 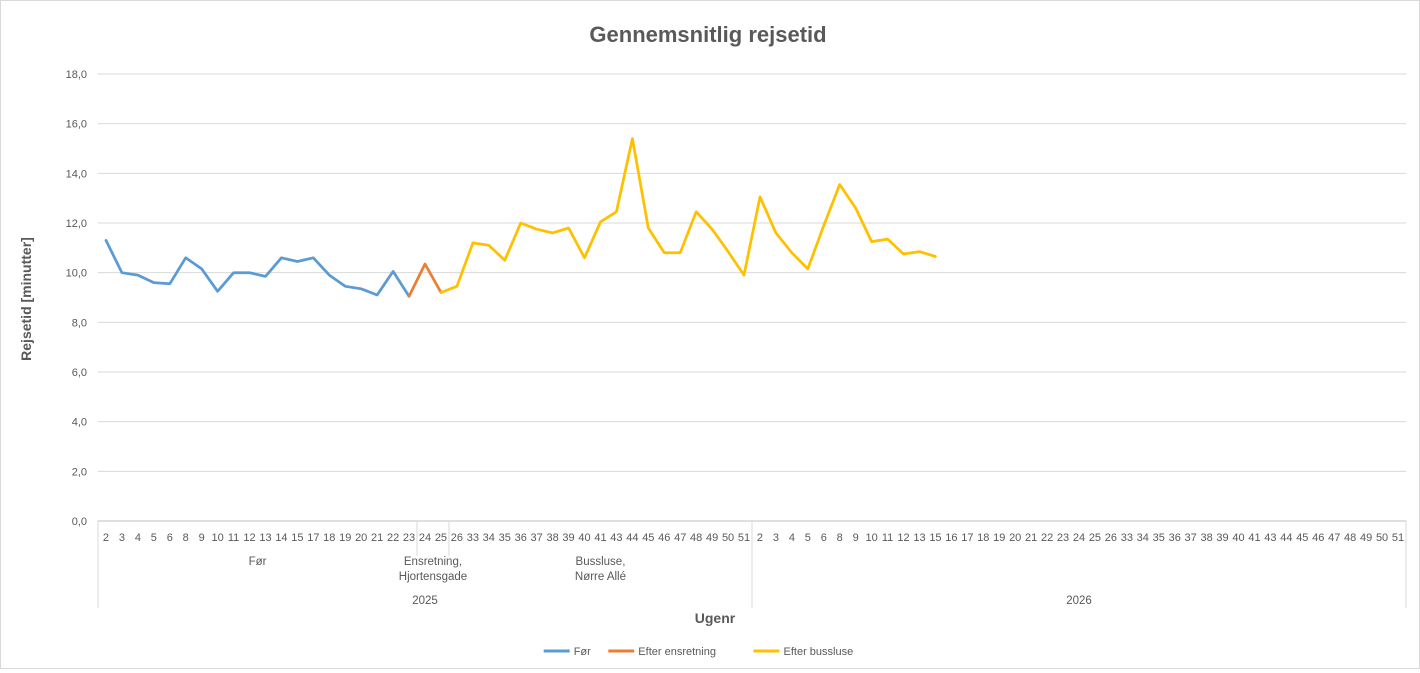 I want to click on legend-label: Før, so click(x=582, y=652).